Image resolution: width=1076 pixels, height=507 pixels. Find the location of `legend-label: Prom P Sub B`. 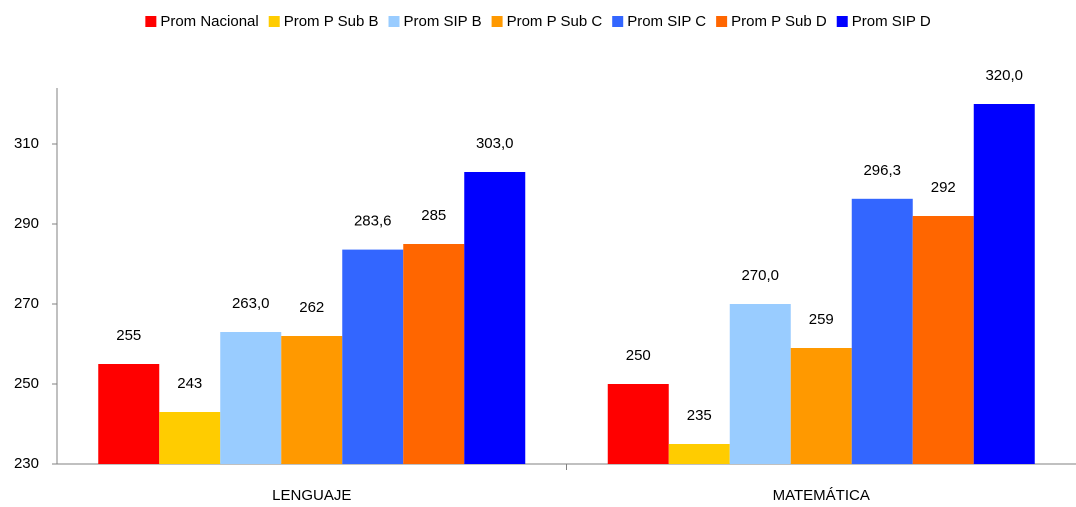

legend-label: Prom P Sub B is located at coordinates (331, 21).